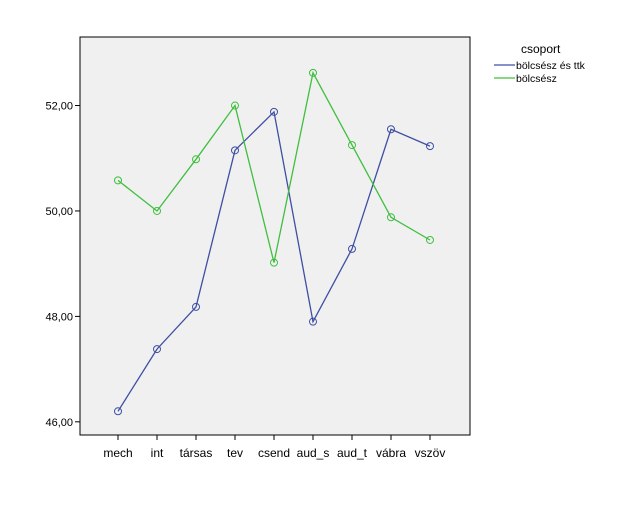 The image size is (629, 509). What do you see at coordinates (235, 453) in the screenshot?
I see `x-tick-label: tev` at bounding box center [235, 453].